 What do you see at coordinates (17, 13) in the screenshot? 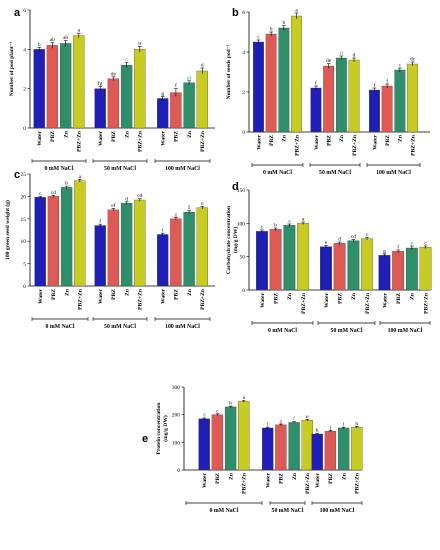
I see `panel-letter: a` at bounding box center [17, 13].